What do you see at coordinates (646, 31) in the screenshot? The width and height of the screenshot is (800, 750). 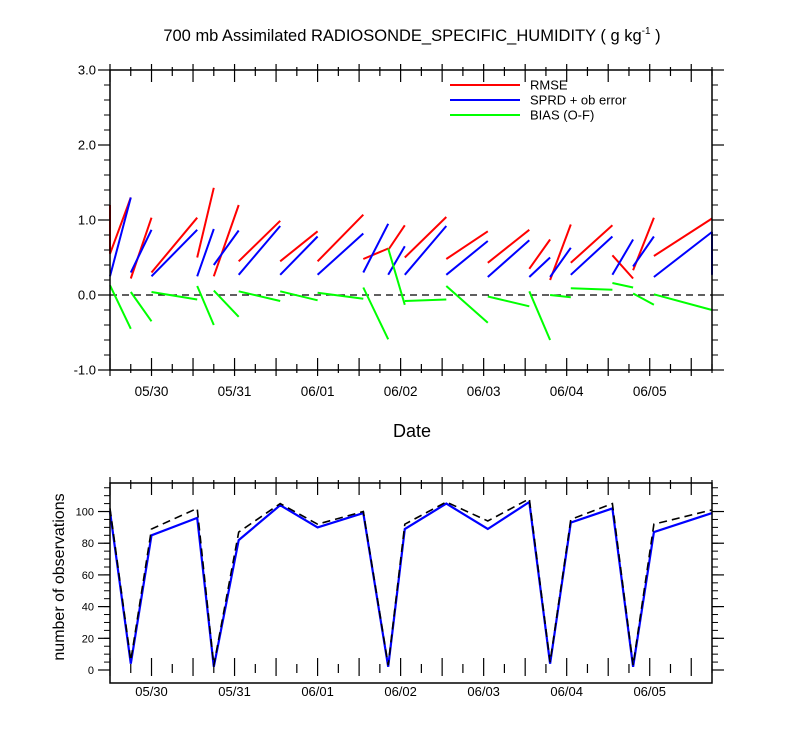 I see `chart-title-superscript: -1` at bounding box center [646, 31].